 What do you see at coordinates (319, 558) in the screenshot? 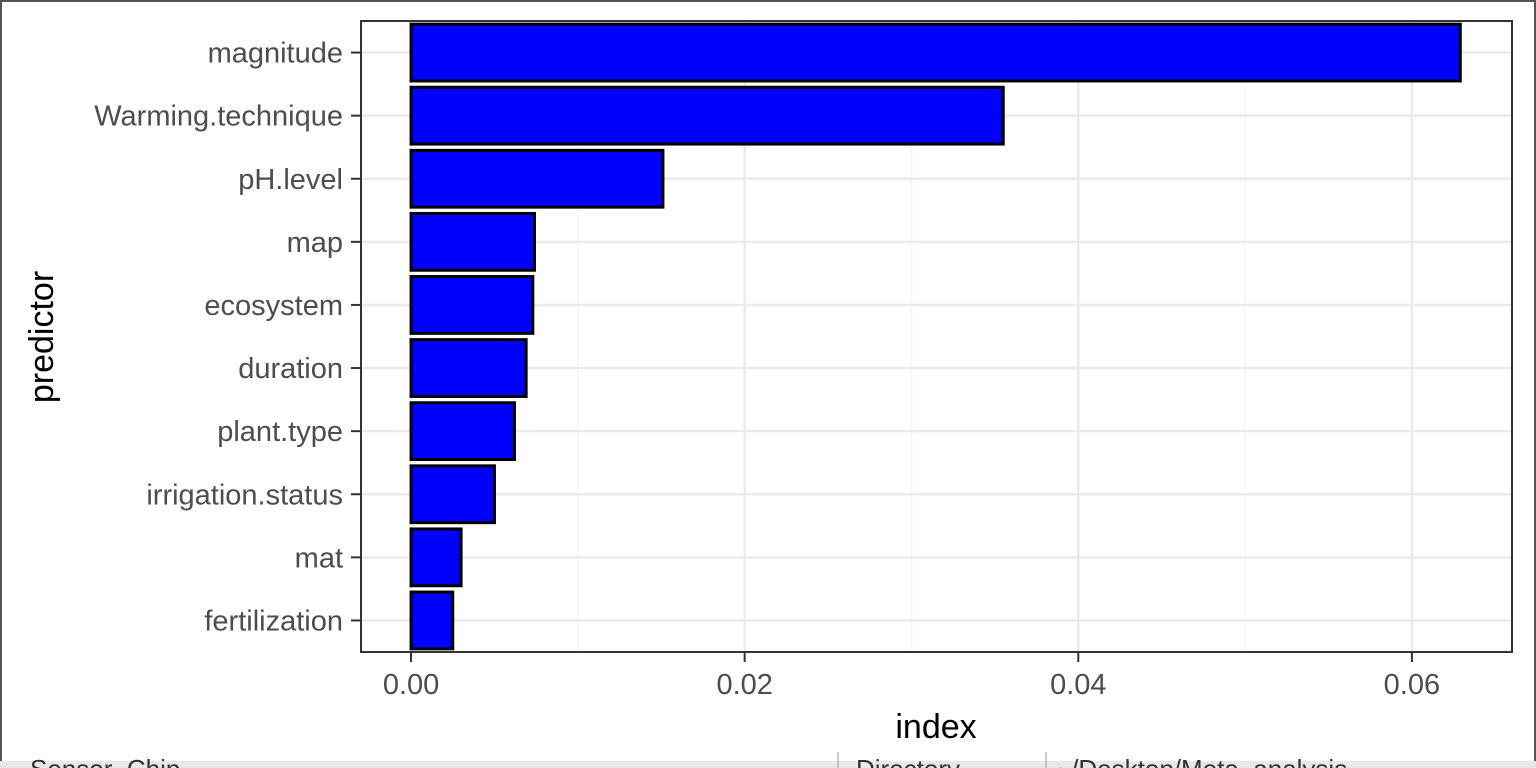
I see `y-tick-label: mat` at bounding box center [319, 558].